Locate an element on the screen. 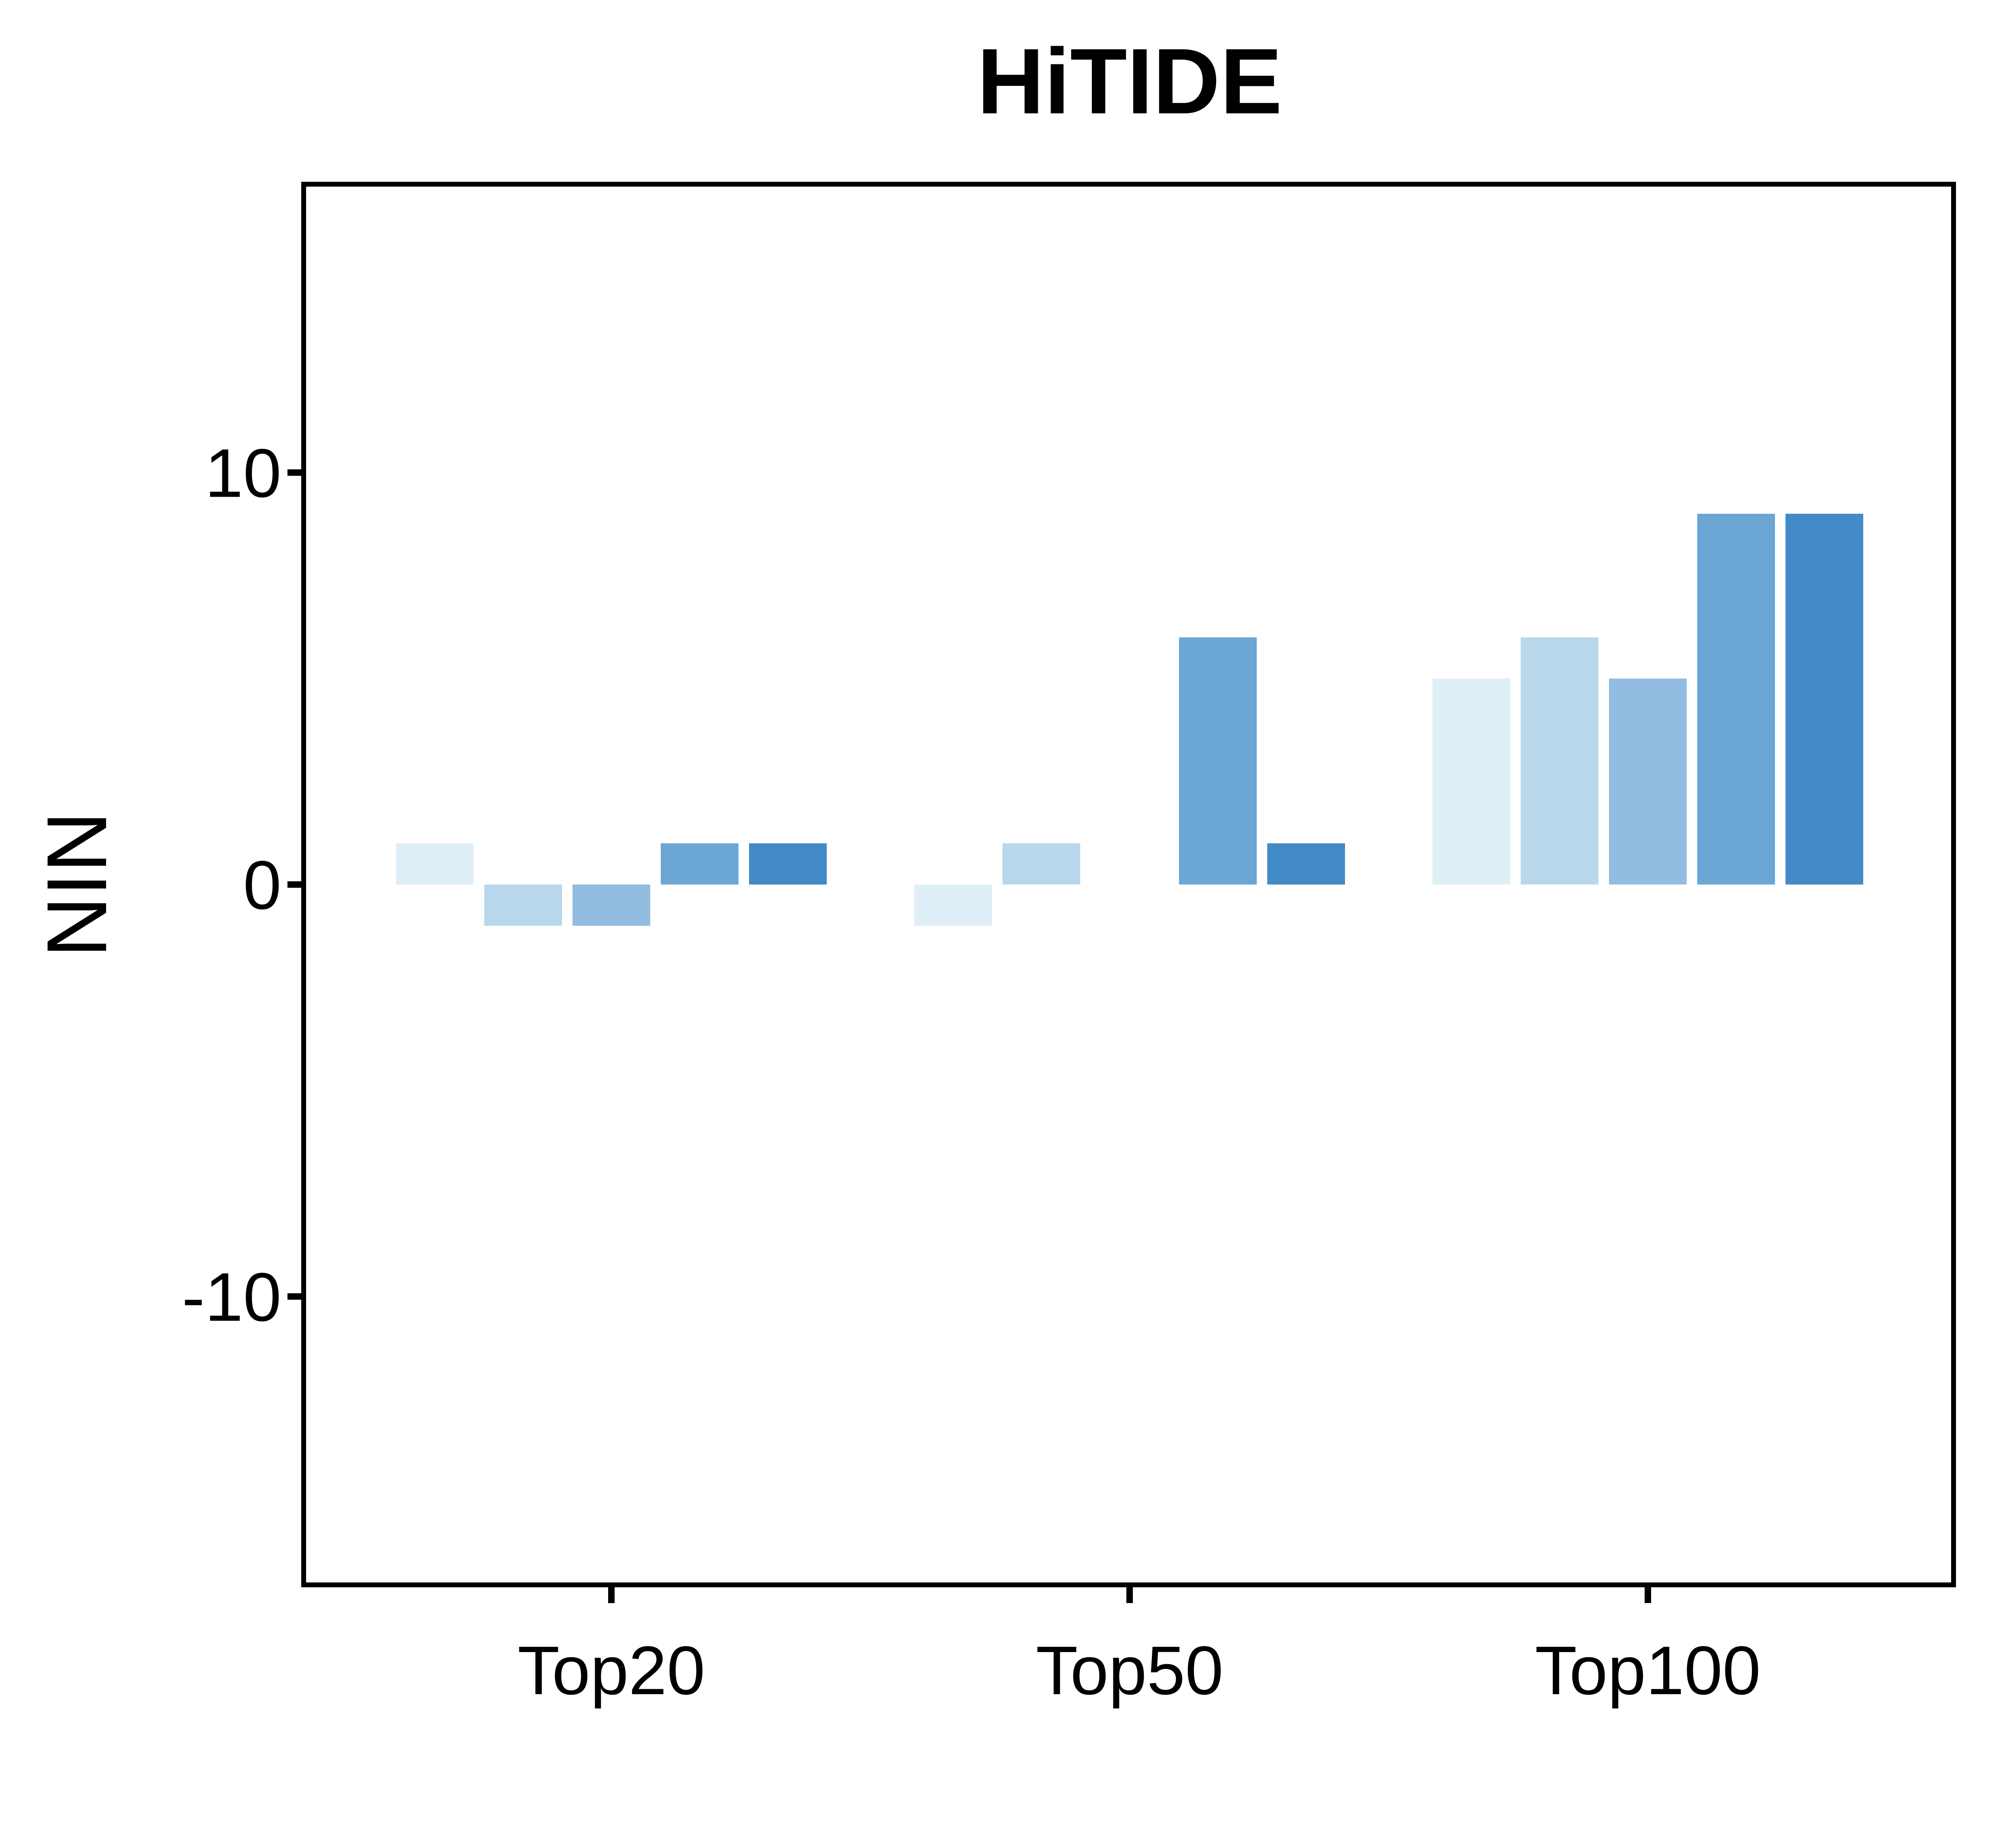 This screenshot has width=1992, height=1848. bar-top100-s5 is located at coordinates (1825, 699).